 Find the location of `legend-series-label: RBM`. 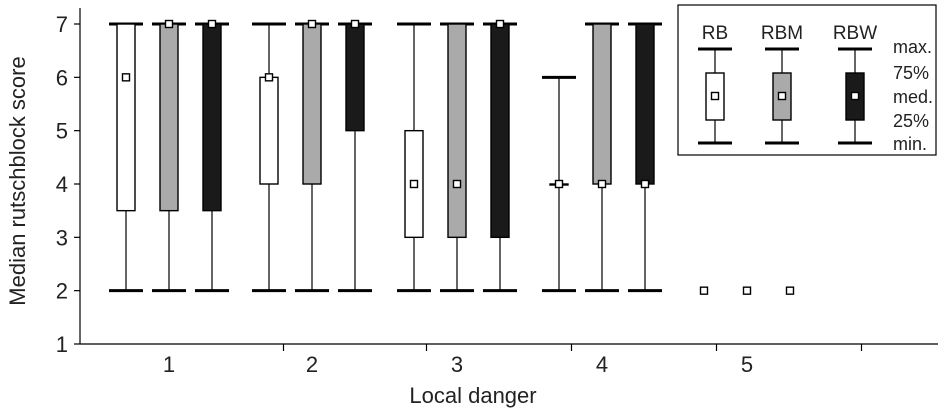

legend-series-label: RBM is located at coordinates (782, 33).